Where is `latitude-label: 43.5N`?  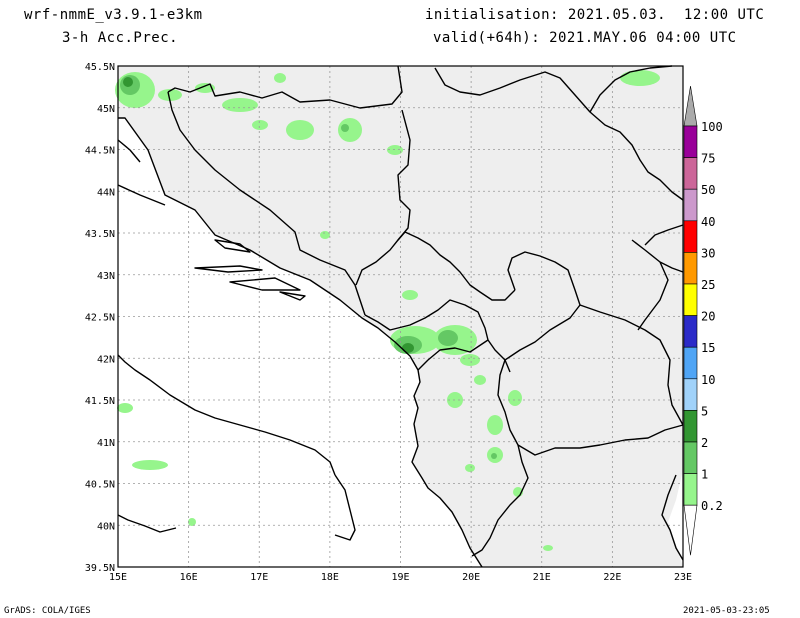 latitude-label: 43.5N is located at coordinates (100, 234).